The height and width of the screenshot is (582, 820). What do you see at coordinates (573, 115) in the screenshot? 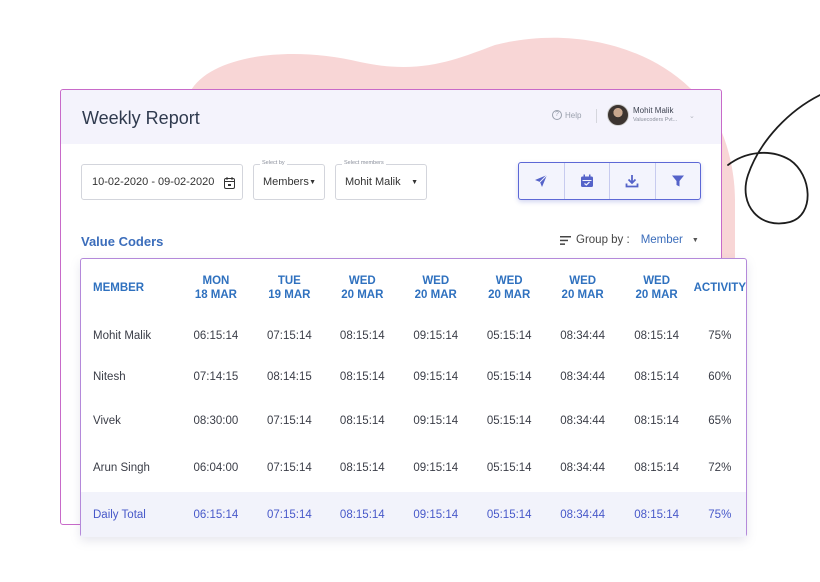
I see `help-label: Help` at bounding box center [573, 115].